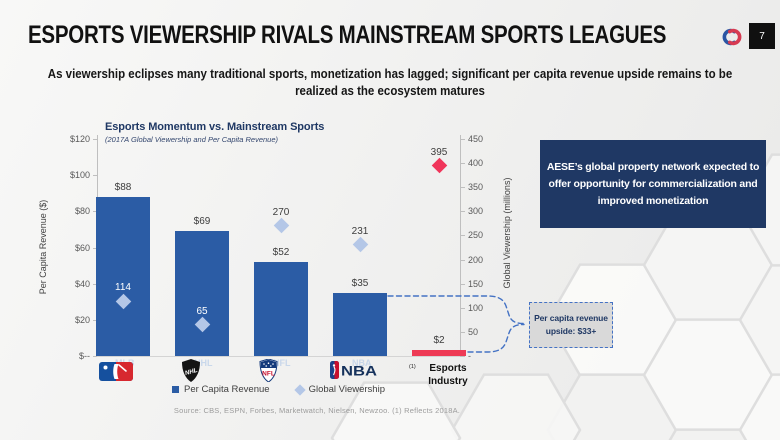 The height and width of the screenshot is (440, 780). Describe the element at coordinates (476, 307) in the screenshot. I see `right-axis-tick-label: 100` at that location.